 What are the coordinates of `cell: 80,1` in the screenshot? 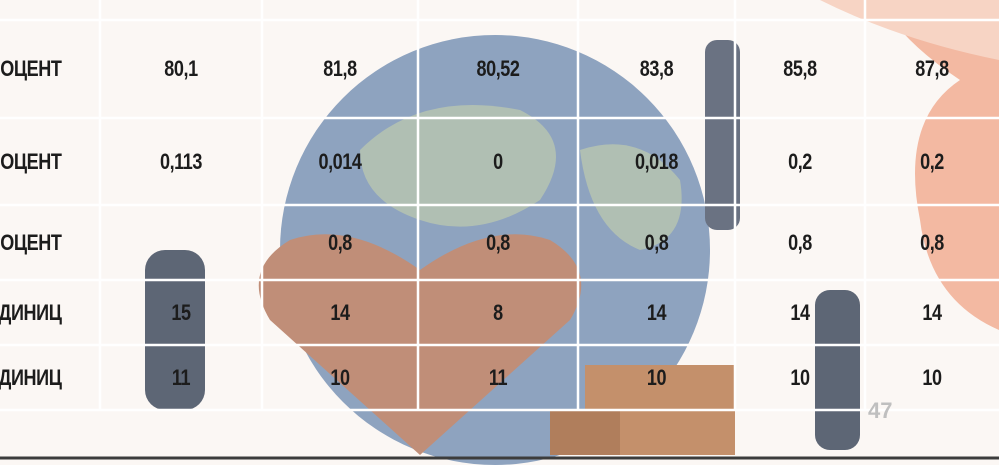 It's located at (181, 68).